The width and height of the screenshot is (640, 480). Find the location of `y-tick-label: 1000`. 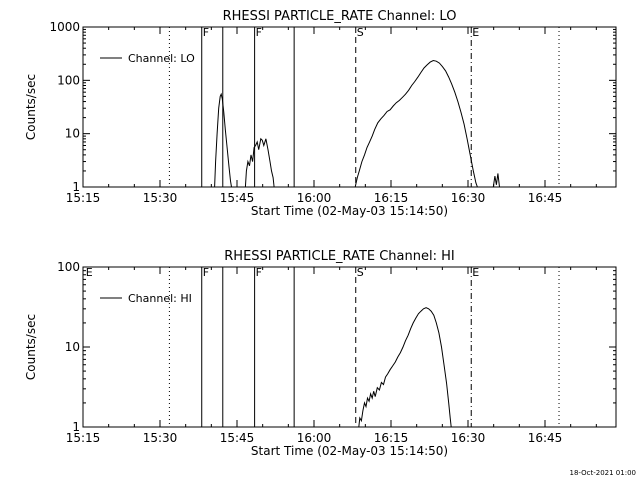

y-tick-label: 1000 is located at coordinates (64, 27).